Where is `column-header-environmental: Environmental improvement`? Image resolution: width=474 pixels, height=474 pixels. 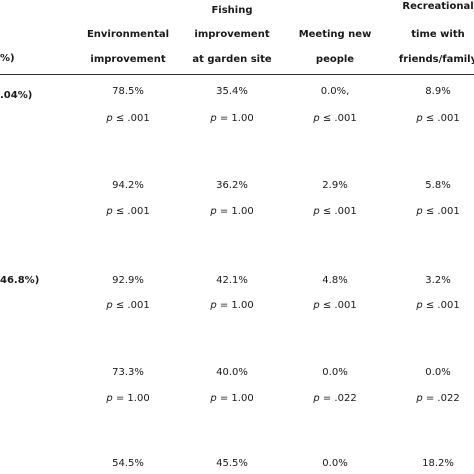 column-header-environmental: Environmental improvement is located at coordinates (128, 35).